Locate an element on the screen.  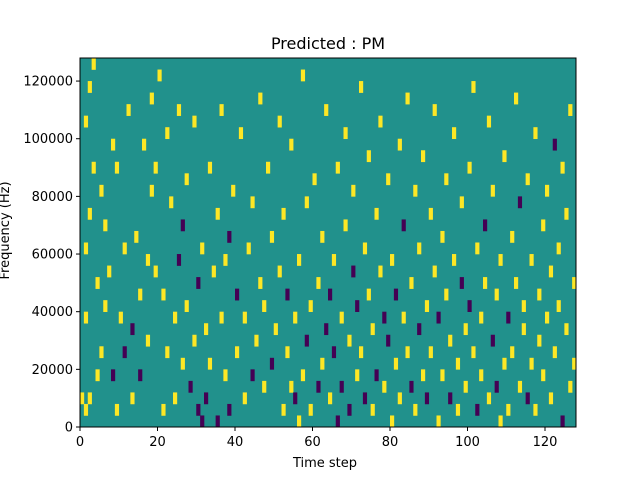
x-tick-label: 20 is located at coordinates (157, 442).